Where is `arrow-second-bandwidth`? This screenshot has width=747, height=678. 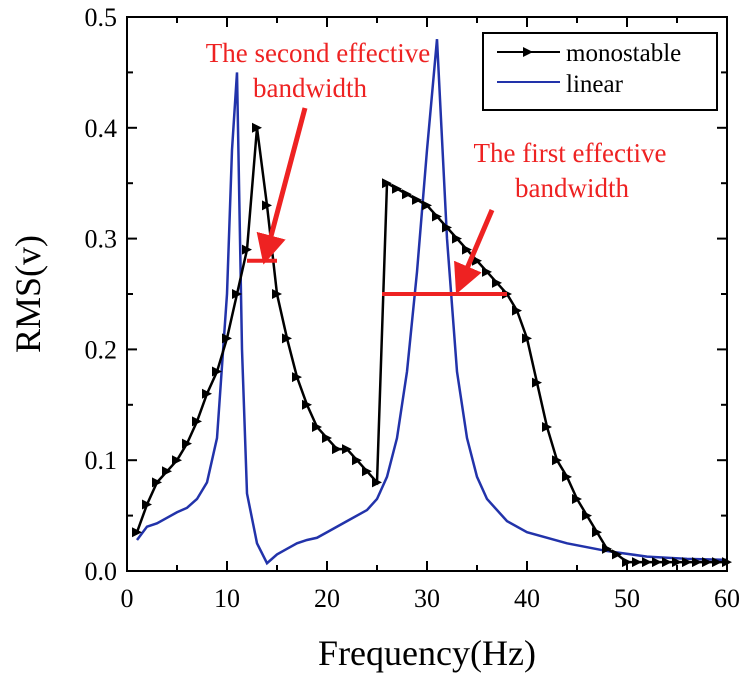
arrow-second-bandwidth is located at coordinates (282, 186).